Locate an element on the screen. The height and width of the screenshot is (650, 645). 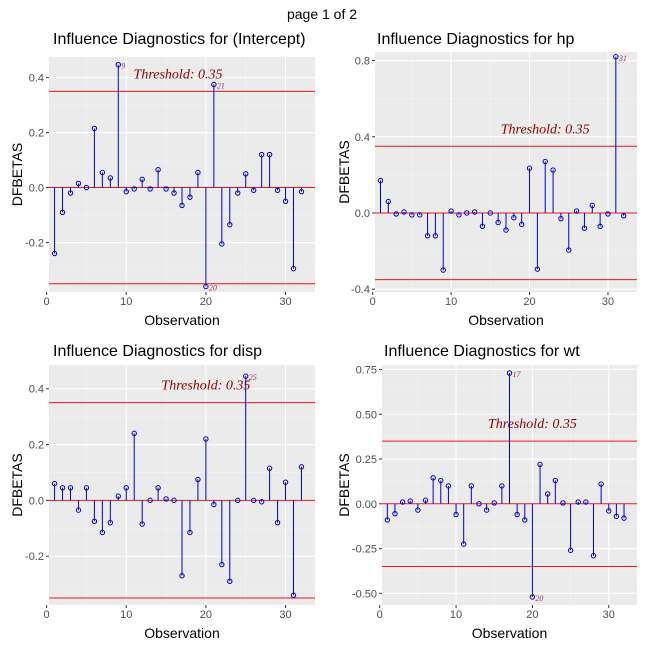
influential-label-obs-20: 20 is located at coordinates (539, 598).